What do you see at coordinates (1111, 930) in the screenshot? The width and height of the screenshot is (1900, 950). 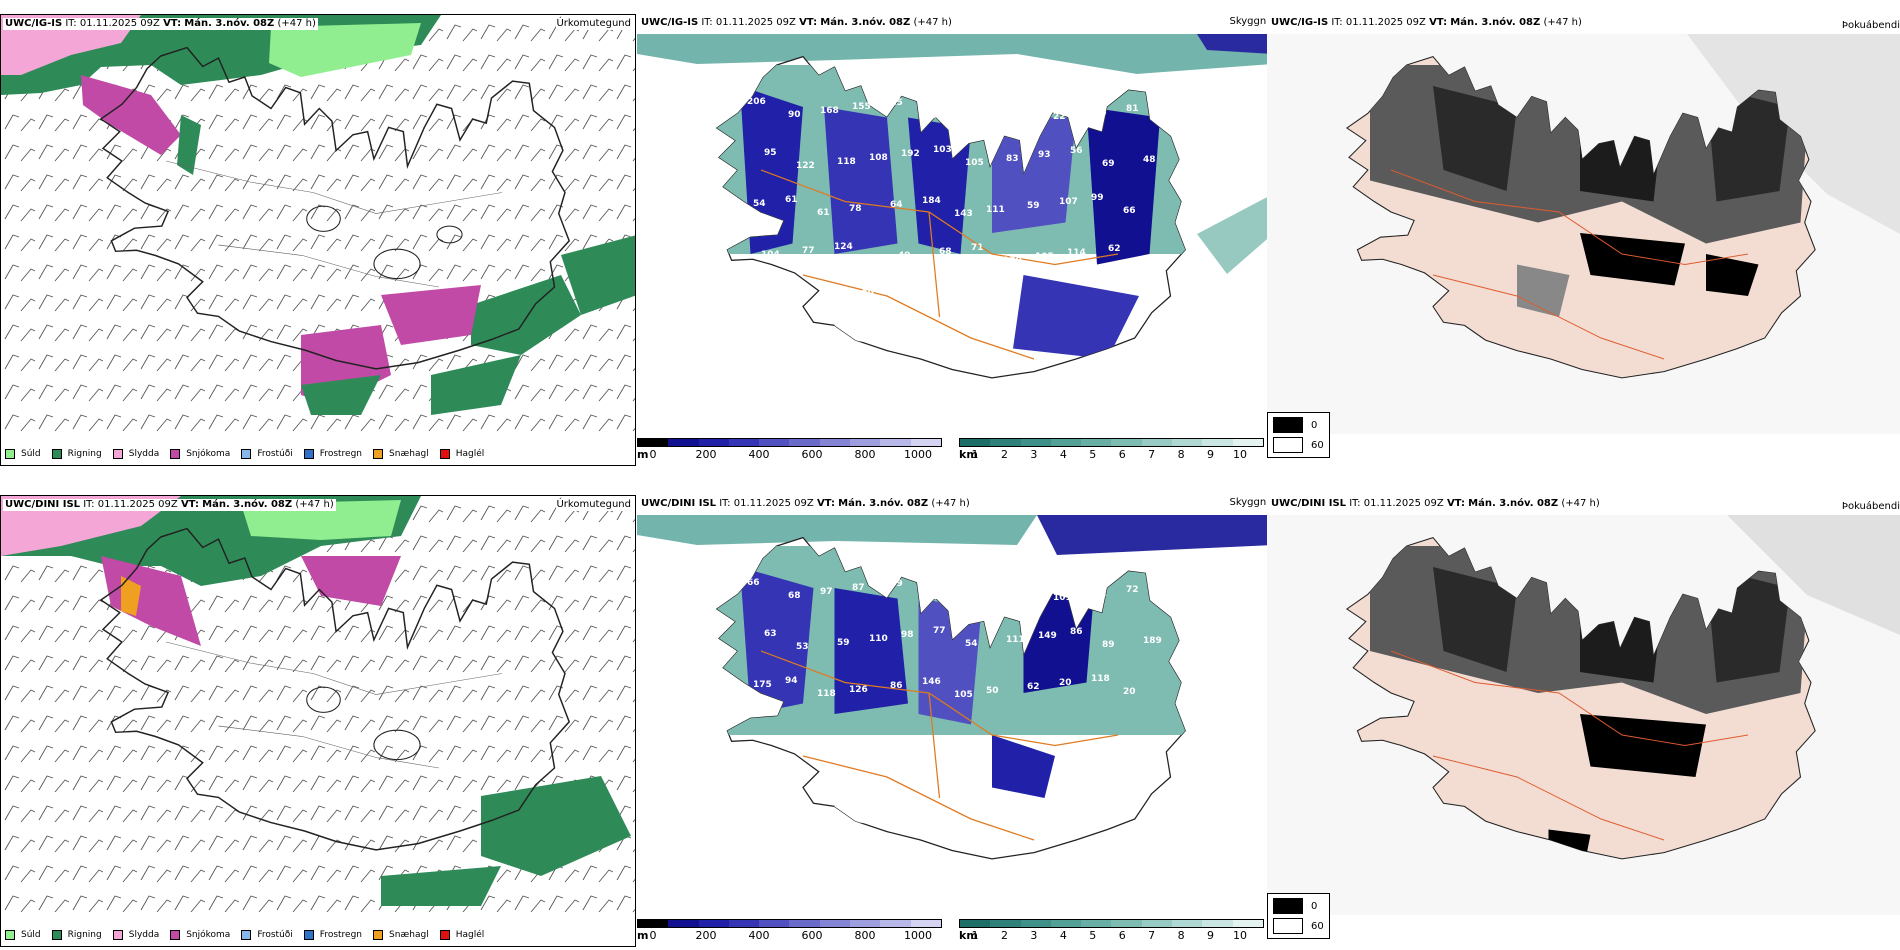 I see `visibility-colorbar: km 1 2 3 4 5 6 7 8 9 10` at bounding box center [1111, 930].